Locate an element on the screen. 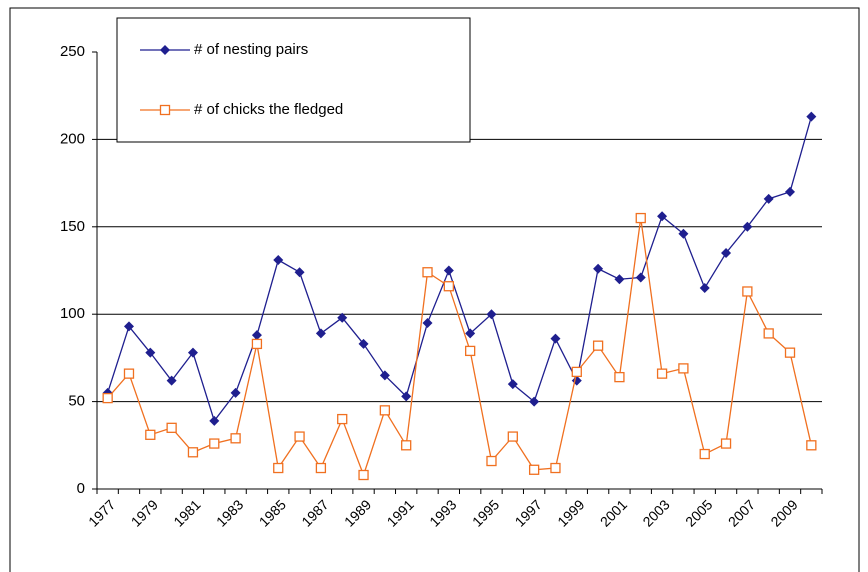 Image resolution: width=868 pixels, height=572 pixels. y-tick-label: 50 is located at coordinates (76, 401).